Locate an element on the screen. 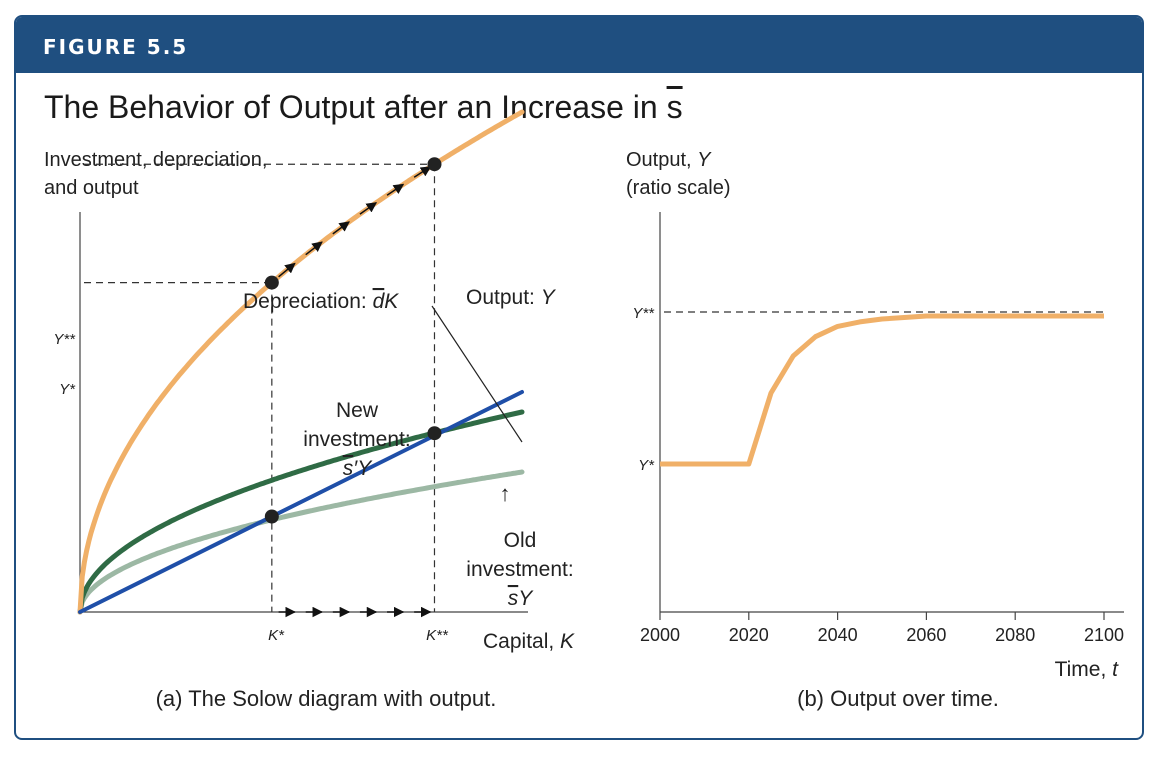 The height and width of the screenshot is (762, 1158). depreciation-curve is located at coordinates (301, 502).